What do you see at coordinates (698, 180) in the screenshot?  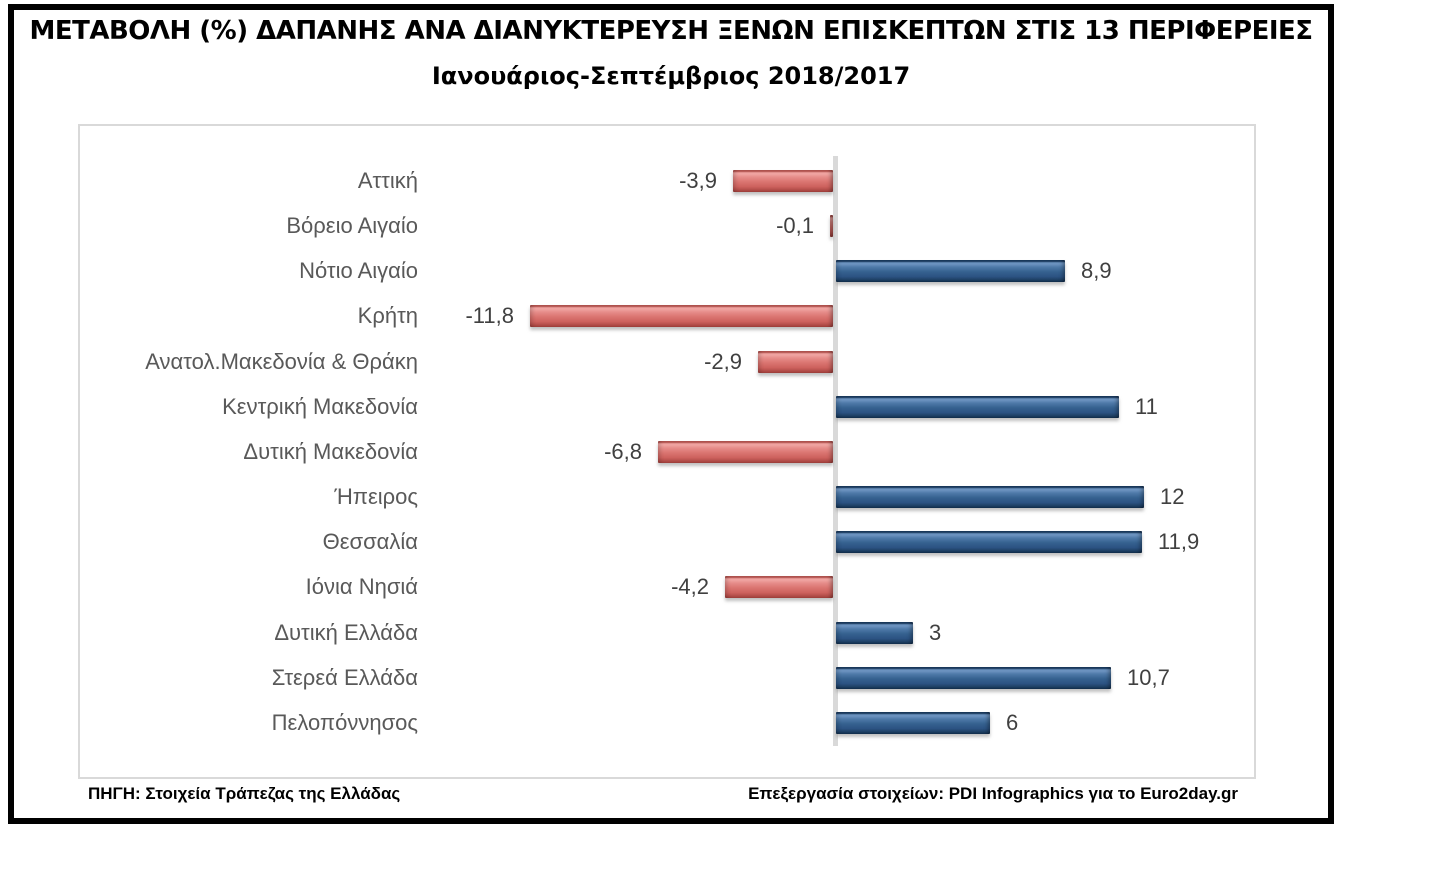 I see `value-label: -3,9` at bounding box center [698, 180].